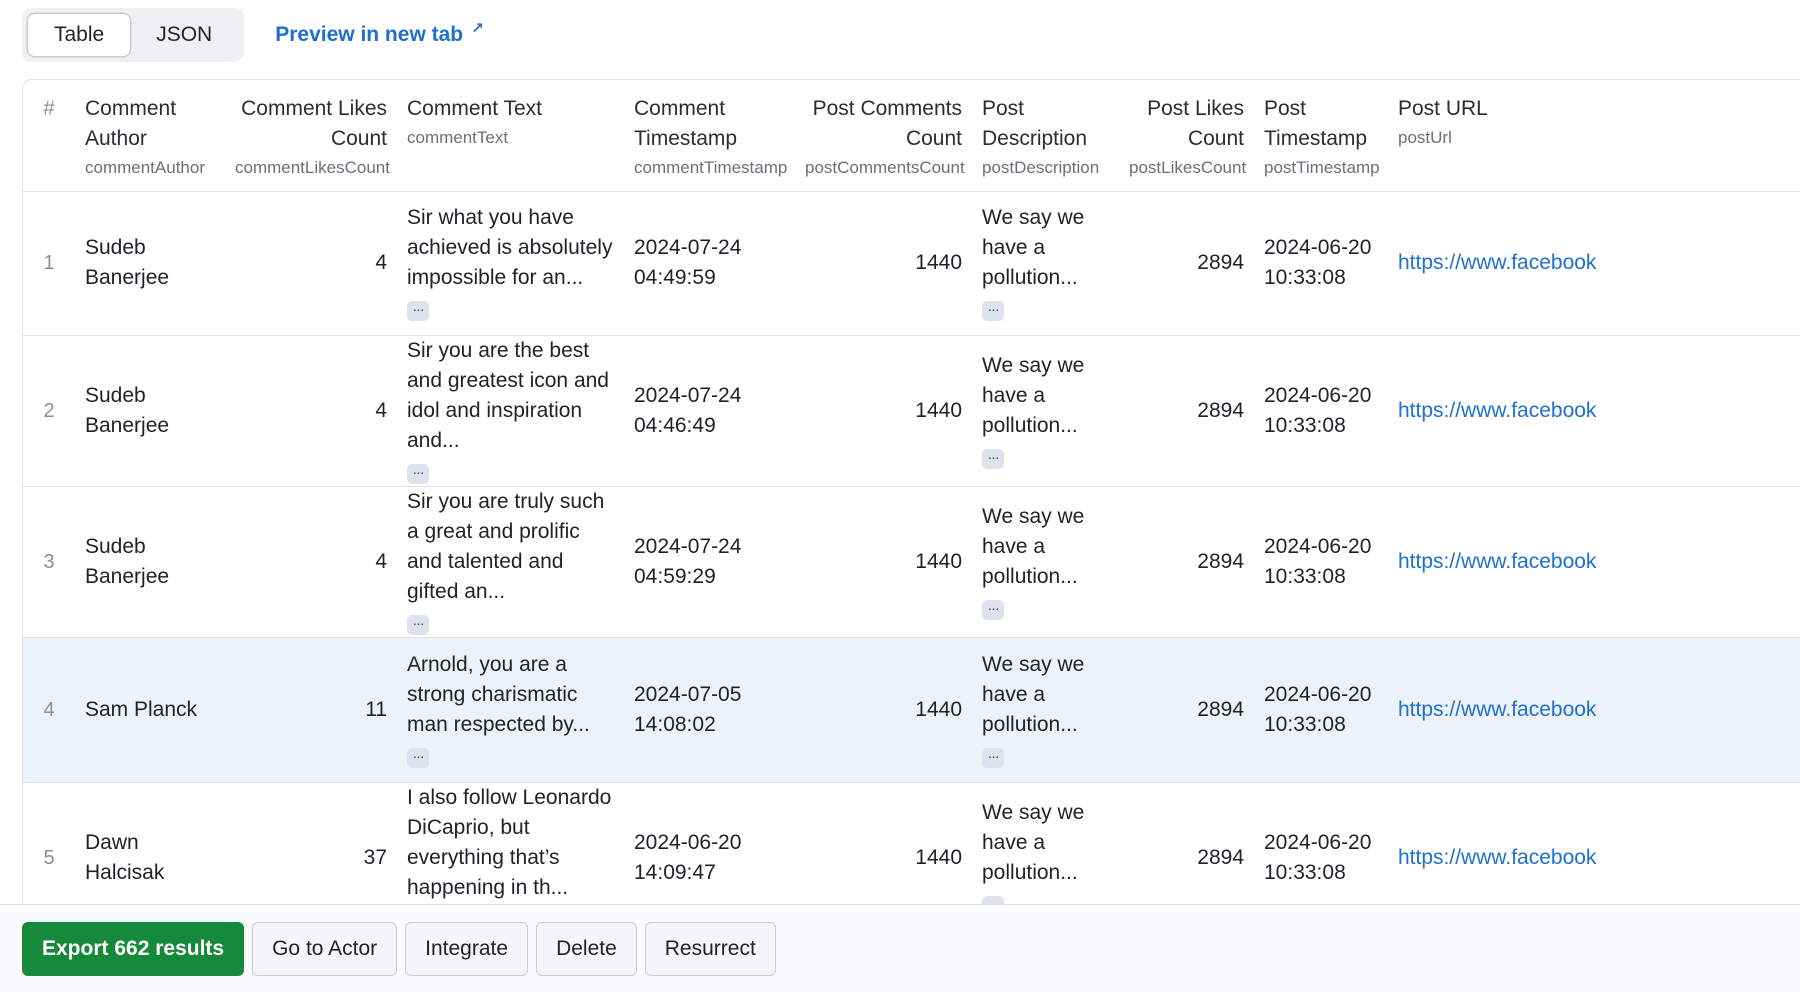  What do you see at coordinates (127, 263) in the screenshot?
I see `cell-comment-author-value: Sudeb Banerjee` at bounding box center [127, 263].